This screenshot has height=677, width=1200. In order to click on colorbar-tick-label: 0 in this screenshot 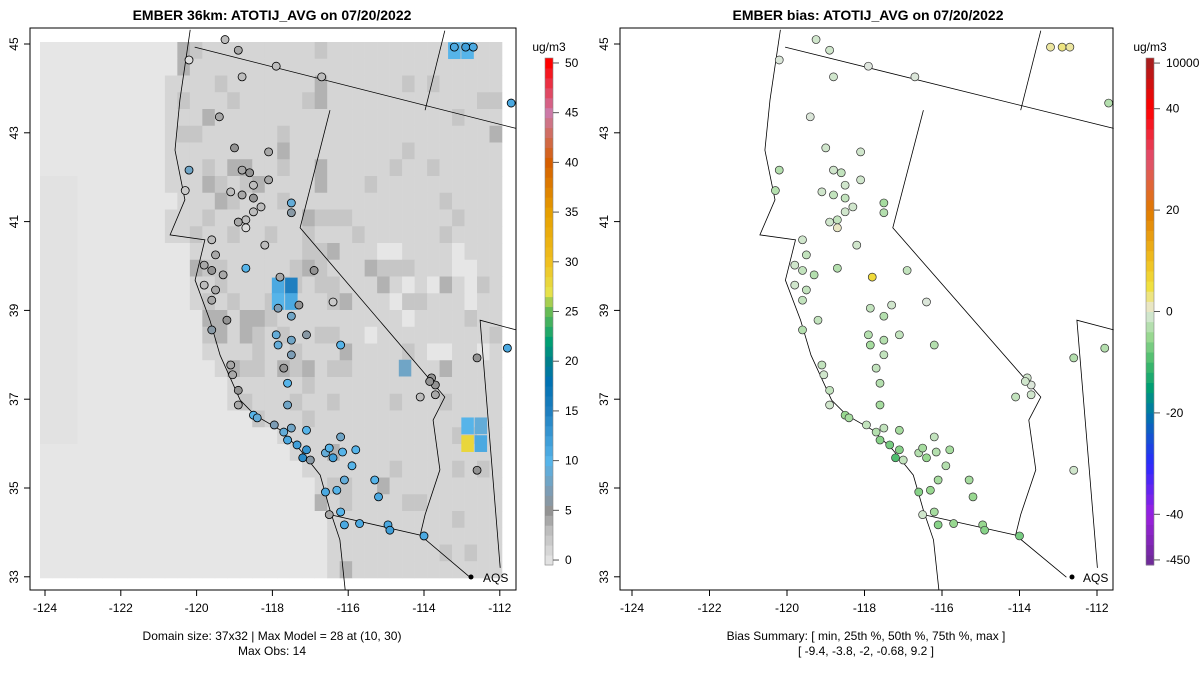, I will do `click(1169, 312)`.